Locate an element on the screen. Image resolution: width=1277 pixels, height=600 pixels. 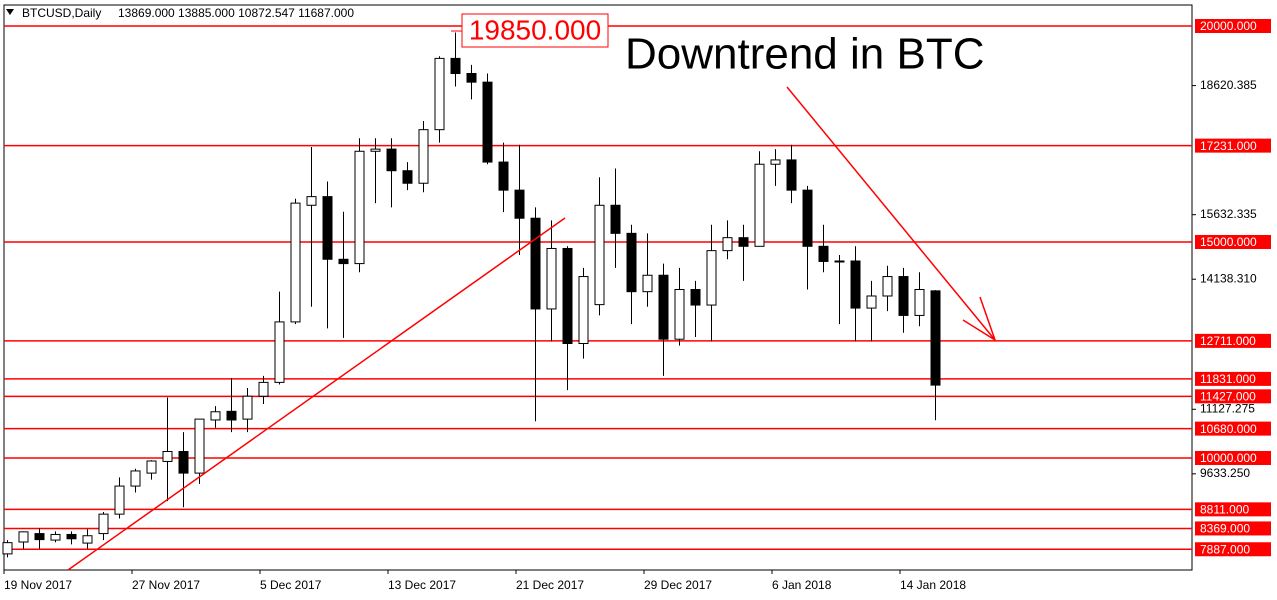
menu-triangle is located at coordinates (10, 12).